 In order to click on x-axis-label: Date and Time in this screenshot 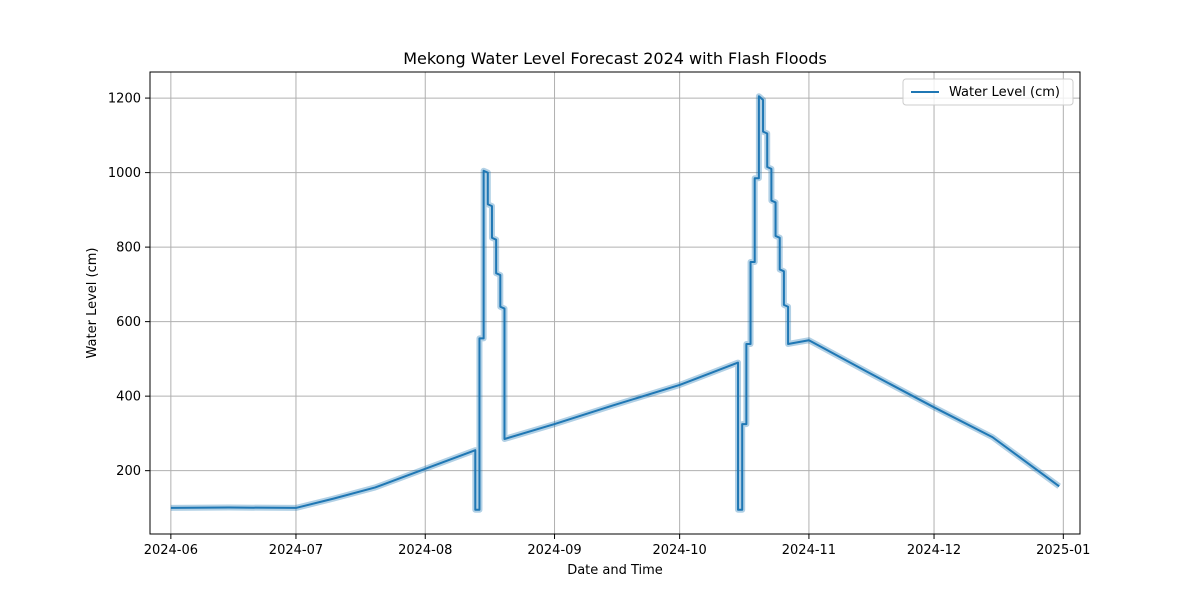, I will do `click(615, 570)`.